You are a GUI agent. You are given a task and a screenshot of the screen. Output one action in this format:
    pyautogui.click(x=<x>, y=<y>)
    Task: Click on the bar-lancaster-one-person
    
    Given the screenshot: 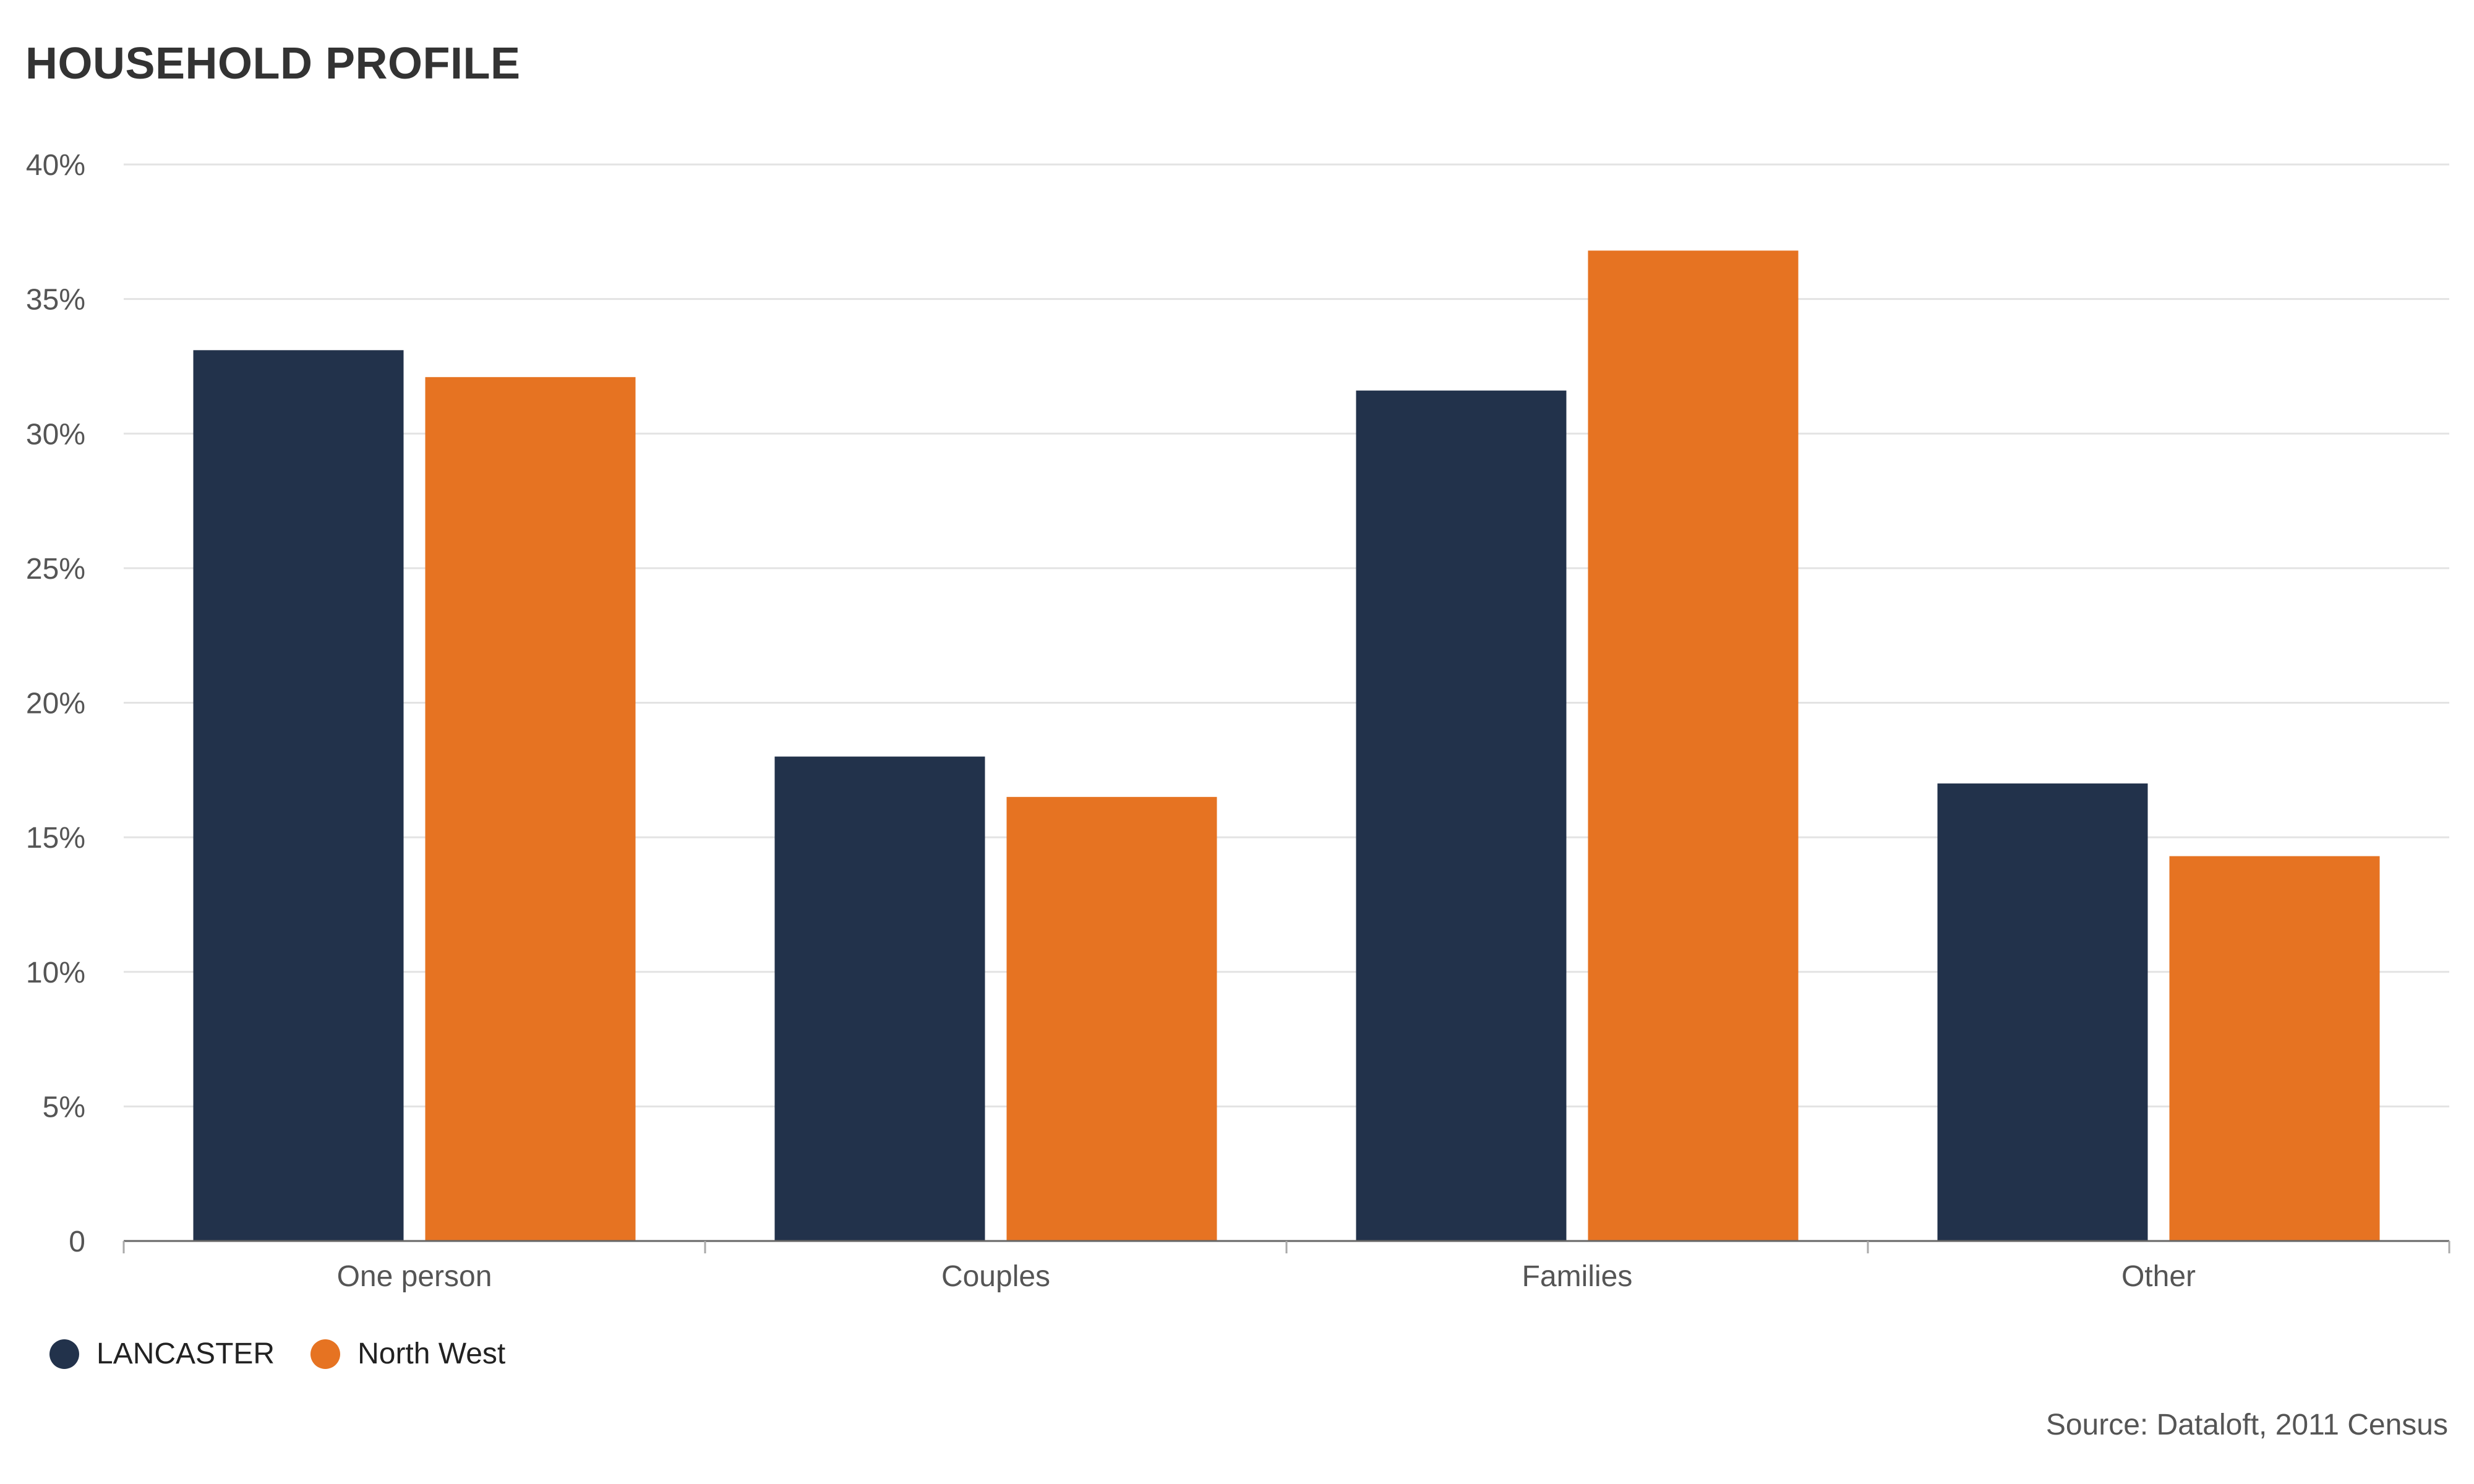 What is the action you would take?
    pyautogui.click(x=298, y=795)
    